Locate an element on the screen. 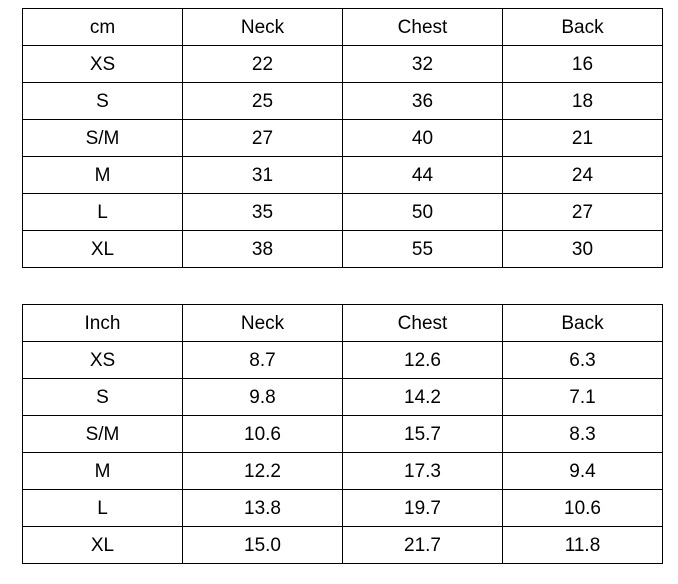 Image resolution: width=678 pixels, height=584 pixels. neck-value-cell: 15.0 is located at coordinates (262, 545).